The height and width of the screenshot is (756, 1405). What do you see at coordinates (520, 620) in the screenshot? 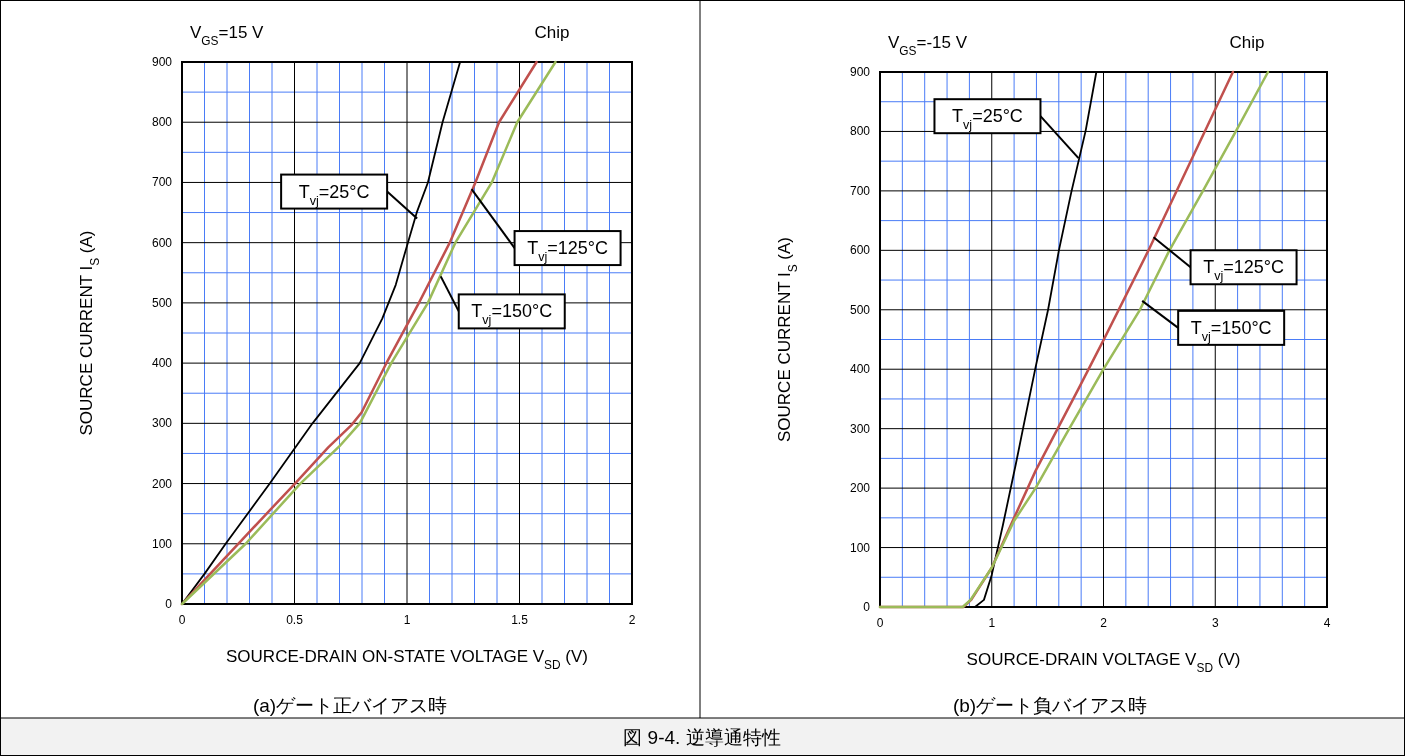
I see `x-tick-label: 1.5` at bounding box center [520, 620].